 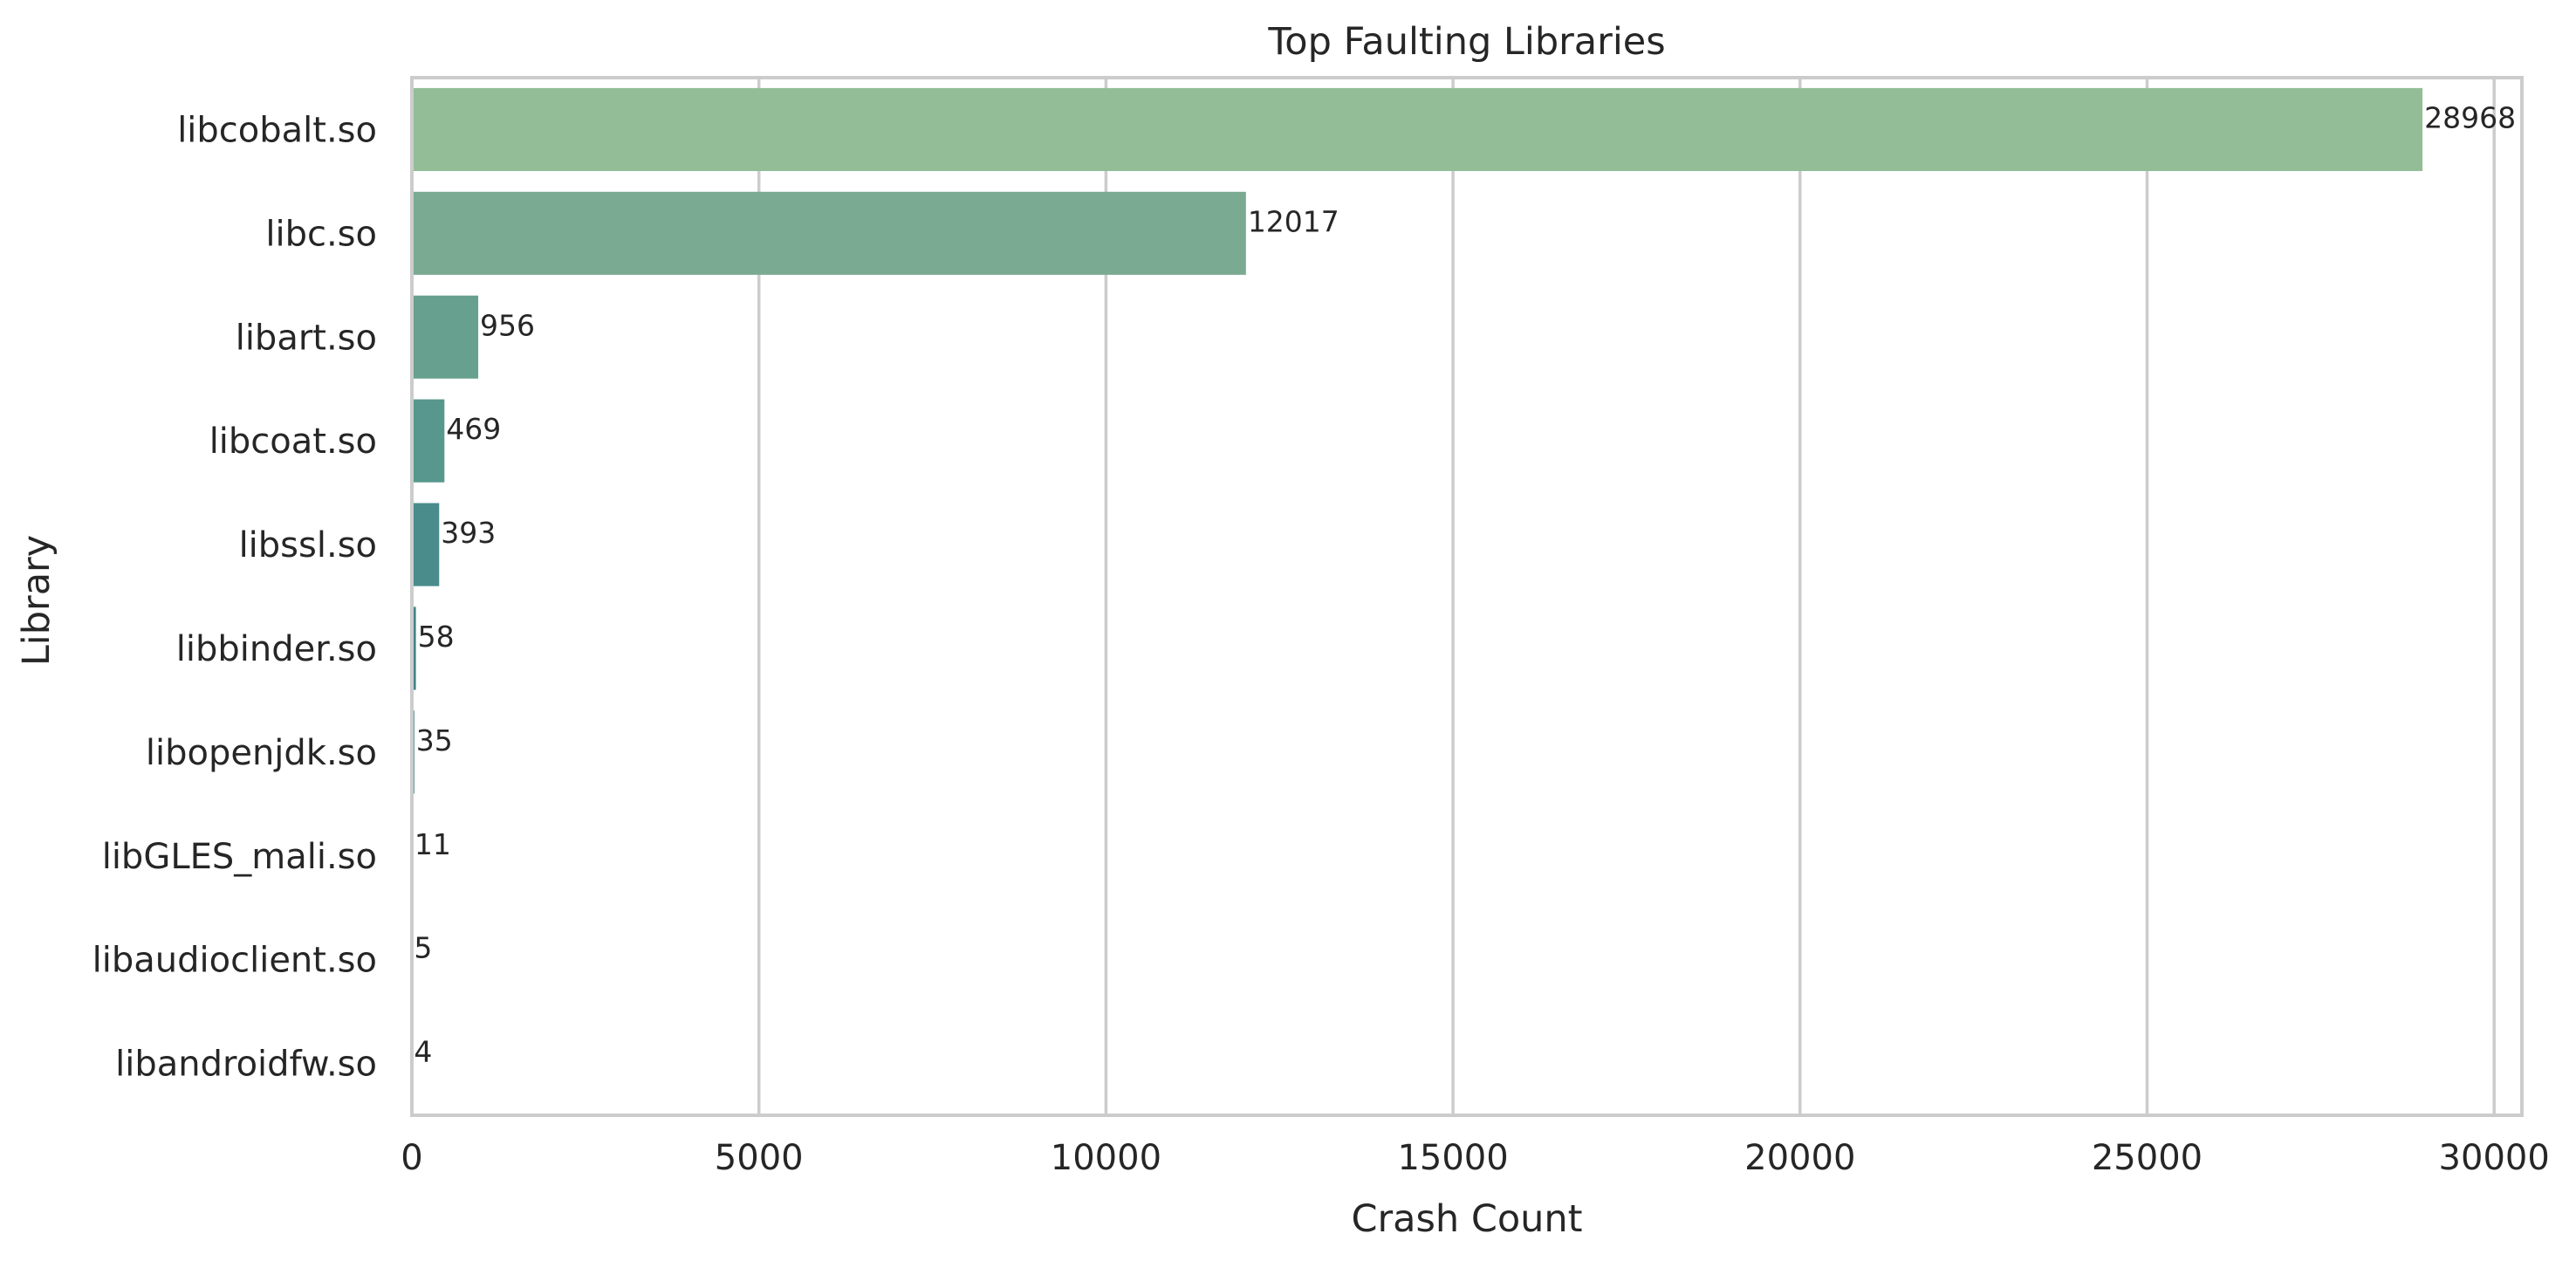 What do you see at coordinates (1452, 1158) in the screenshot?
I see `x-tick-label: 15000` at bounding box center [1452, 1158].